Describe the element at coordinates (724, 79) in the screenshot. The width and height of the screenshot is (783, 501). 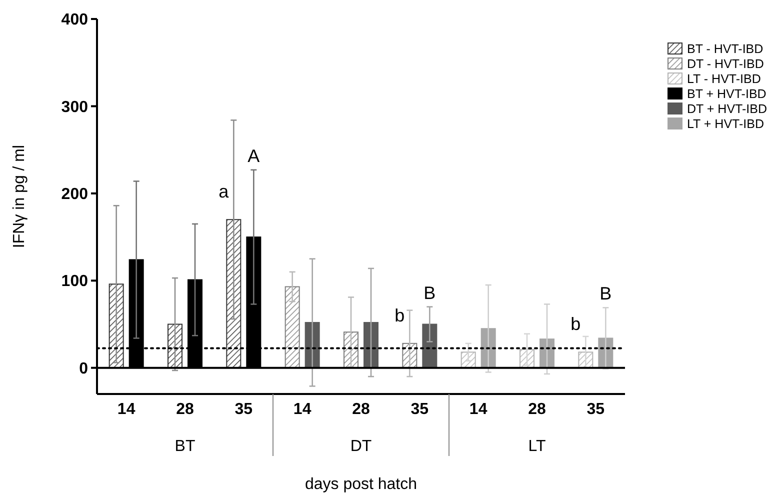
I see `legend-label: LT - HVT-IBD` at that location.